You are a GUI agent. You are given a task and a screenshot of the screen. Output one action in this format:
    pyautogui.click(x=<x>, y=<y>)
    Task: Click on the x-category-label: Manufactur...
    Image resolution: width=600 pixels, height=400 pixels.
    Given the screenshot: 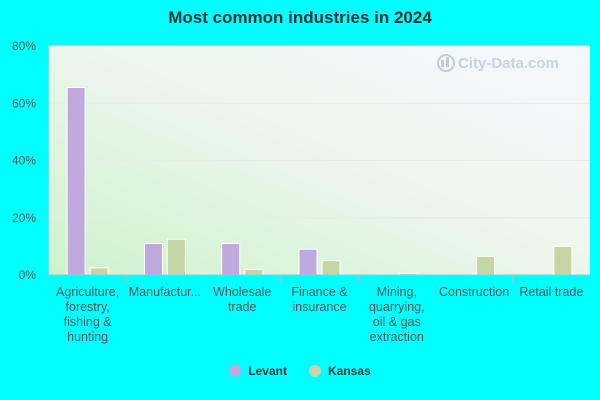 What is the action you would take?
    pyautogui.click(x=165, y=292)
    